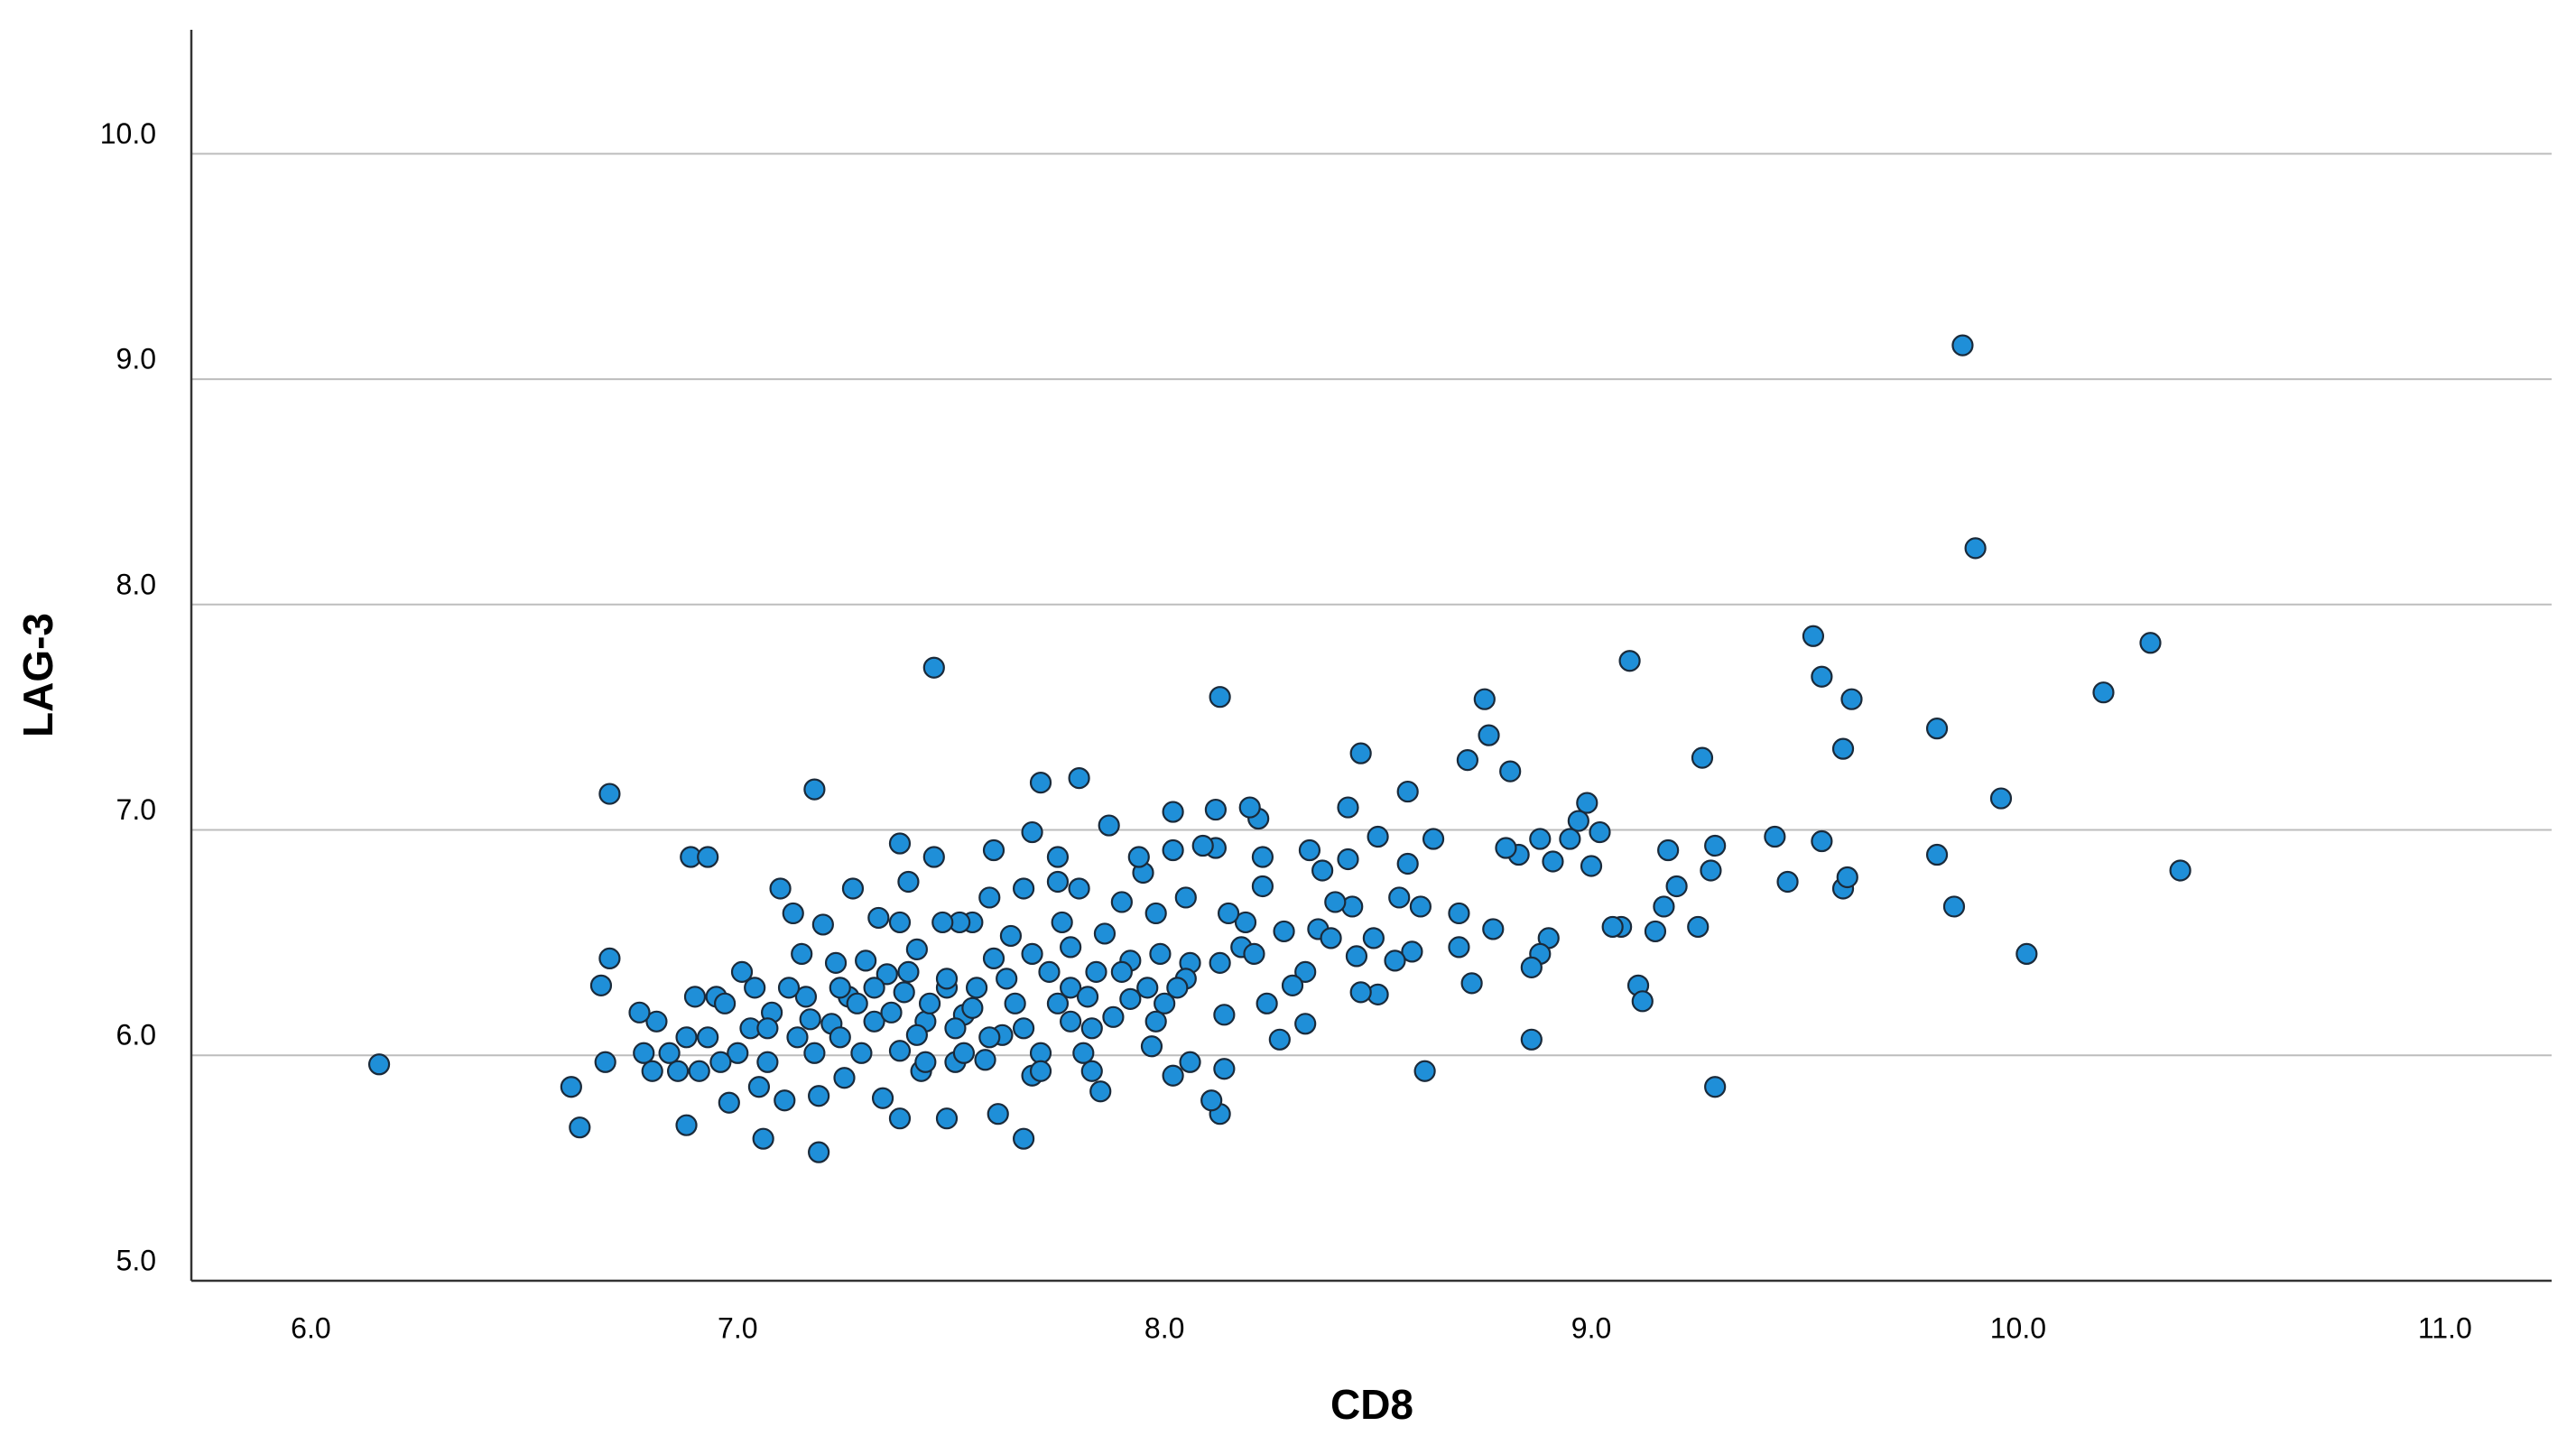 The width and height of the screenshot is (2576, 1445). I want to click on x-tick-label: 9.0, so click(1591, 1328).